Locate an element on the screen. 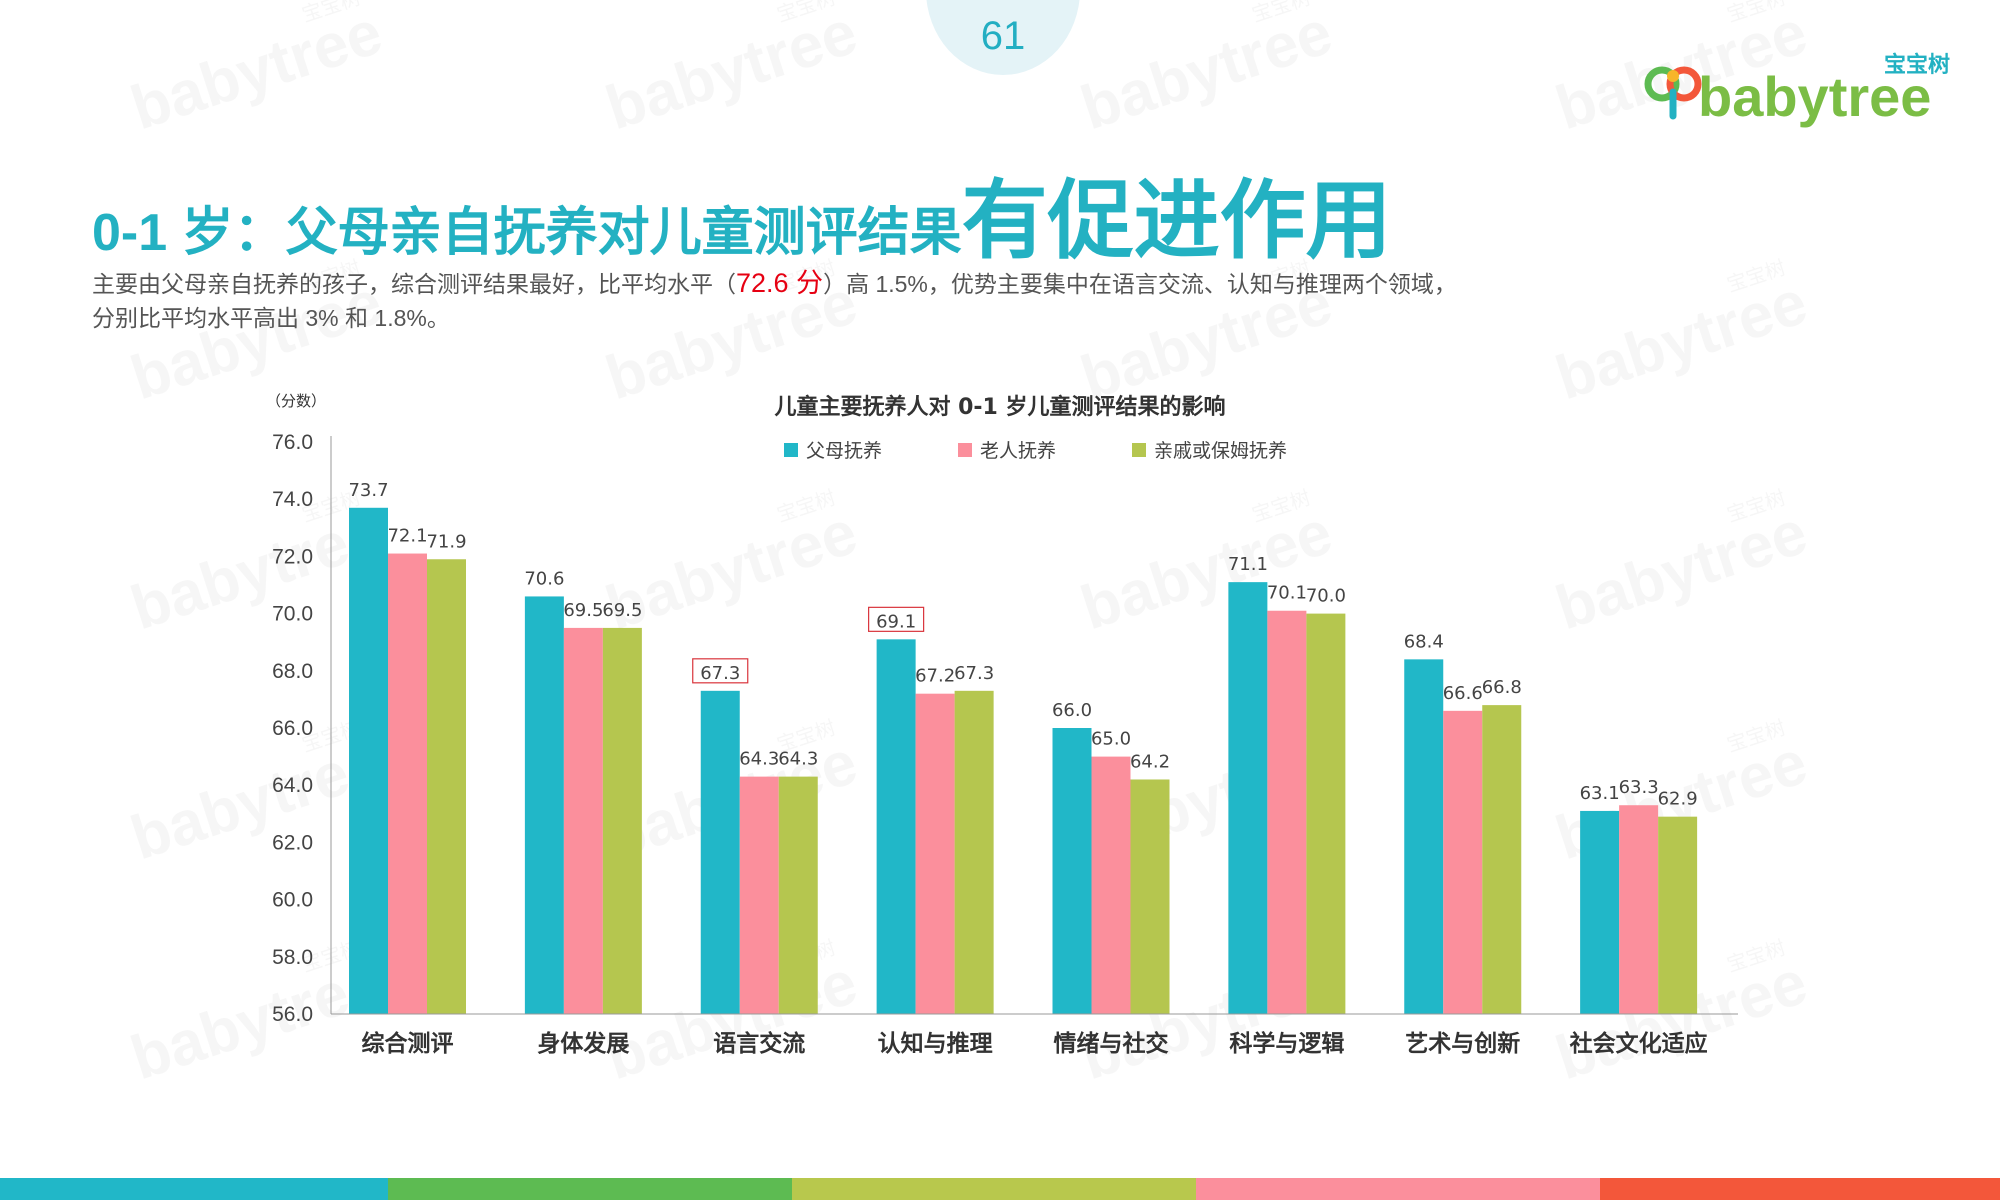 Image resolution: width=2000 pixels, height=1200 pixels. data-label: 63.3 is located at coordinates (1639, 787).